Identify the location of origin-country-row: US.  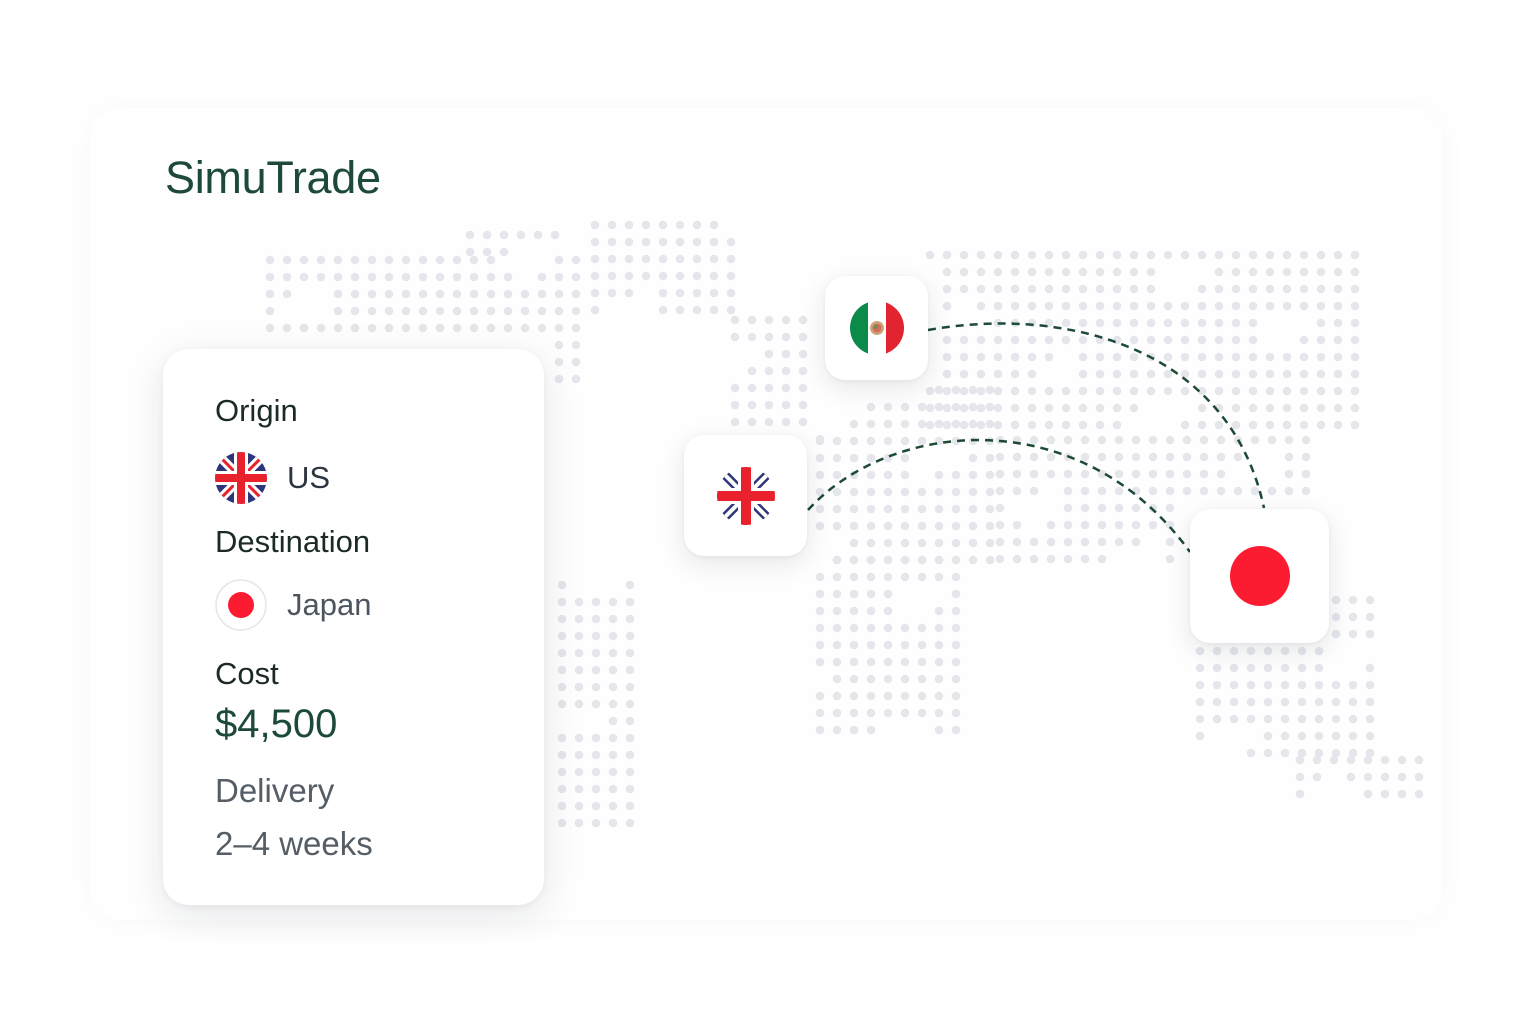
(272, 478).